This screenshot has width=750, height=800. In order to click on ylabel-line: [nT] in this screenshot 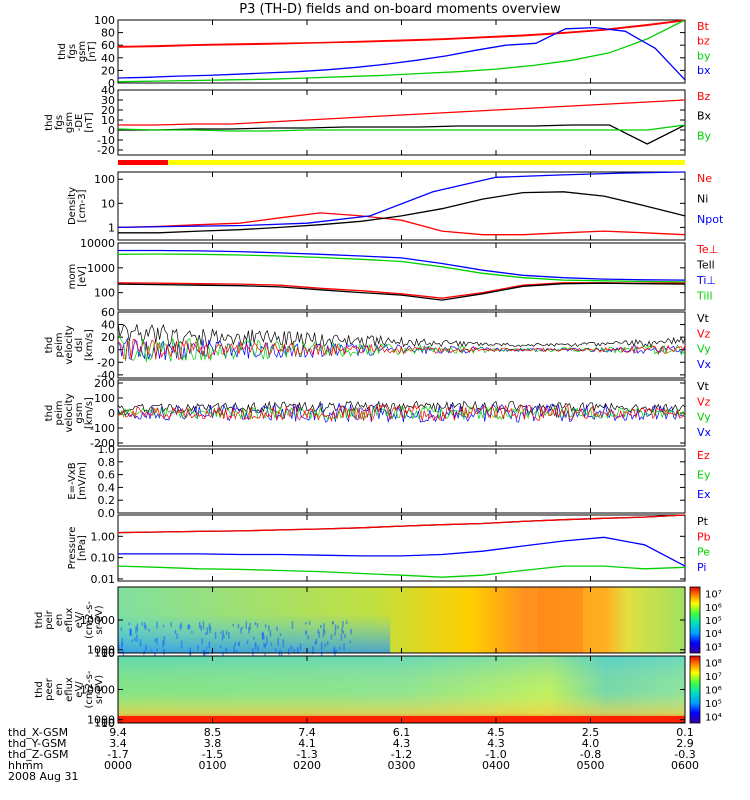, I will do `click(89, 122)`.